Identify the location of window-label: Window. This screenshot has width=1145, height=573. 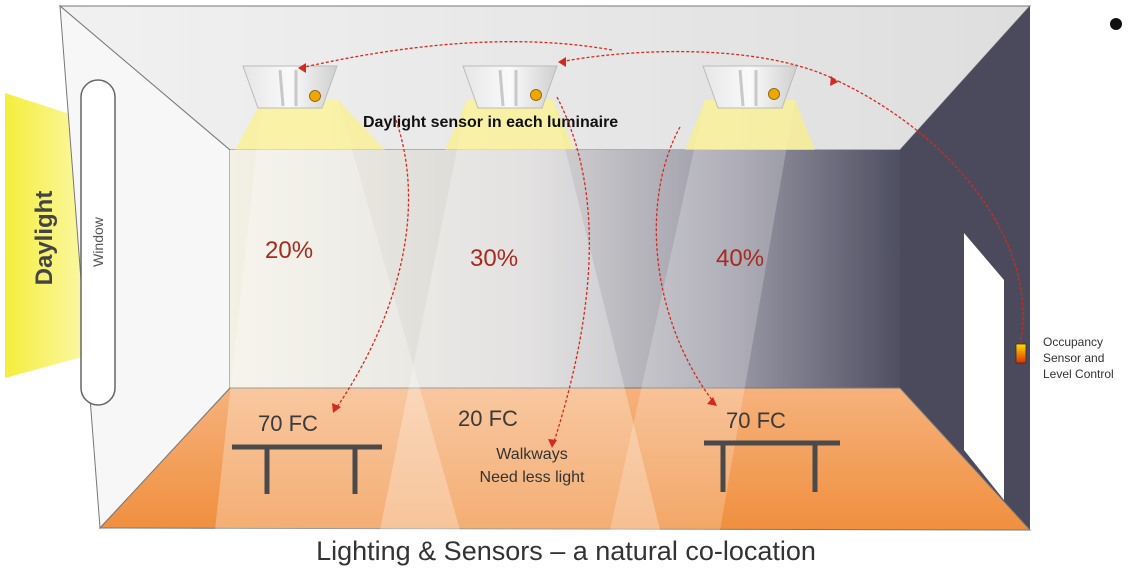
(98, 241).